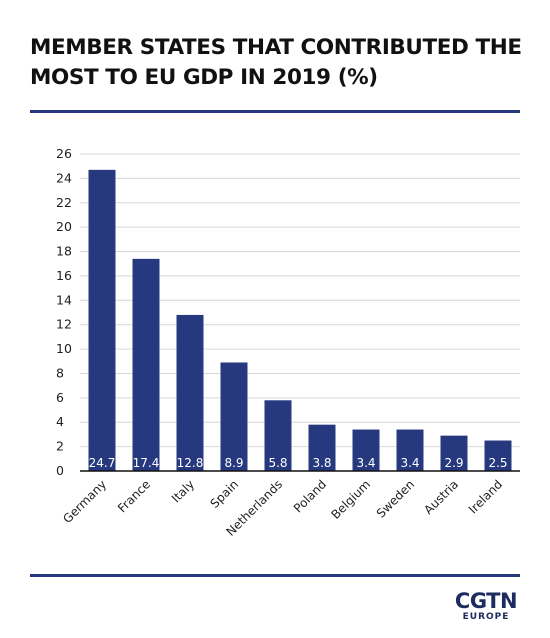  What do you see at coordinates (310, 496) in the screenshot?
I see `x-tick-label: Poland` at bounding box center [310, 496].